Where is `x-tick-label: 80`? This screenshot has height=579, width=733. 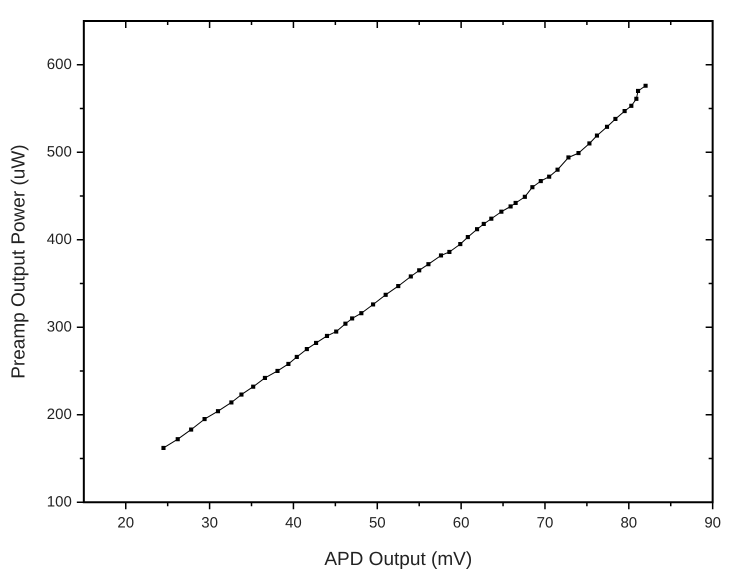
x-tick-label: 80 is located at coordinates (629, 523).